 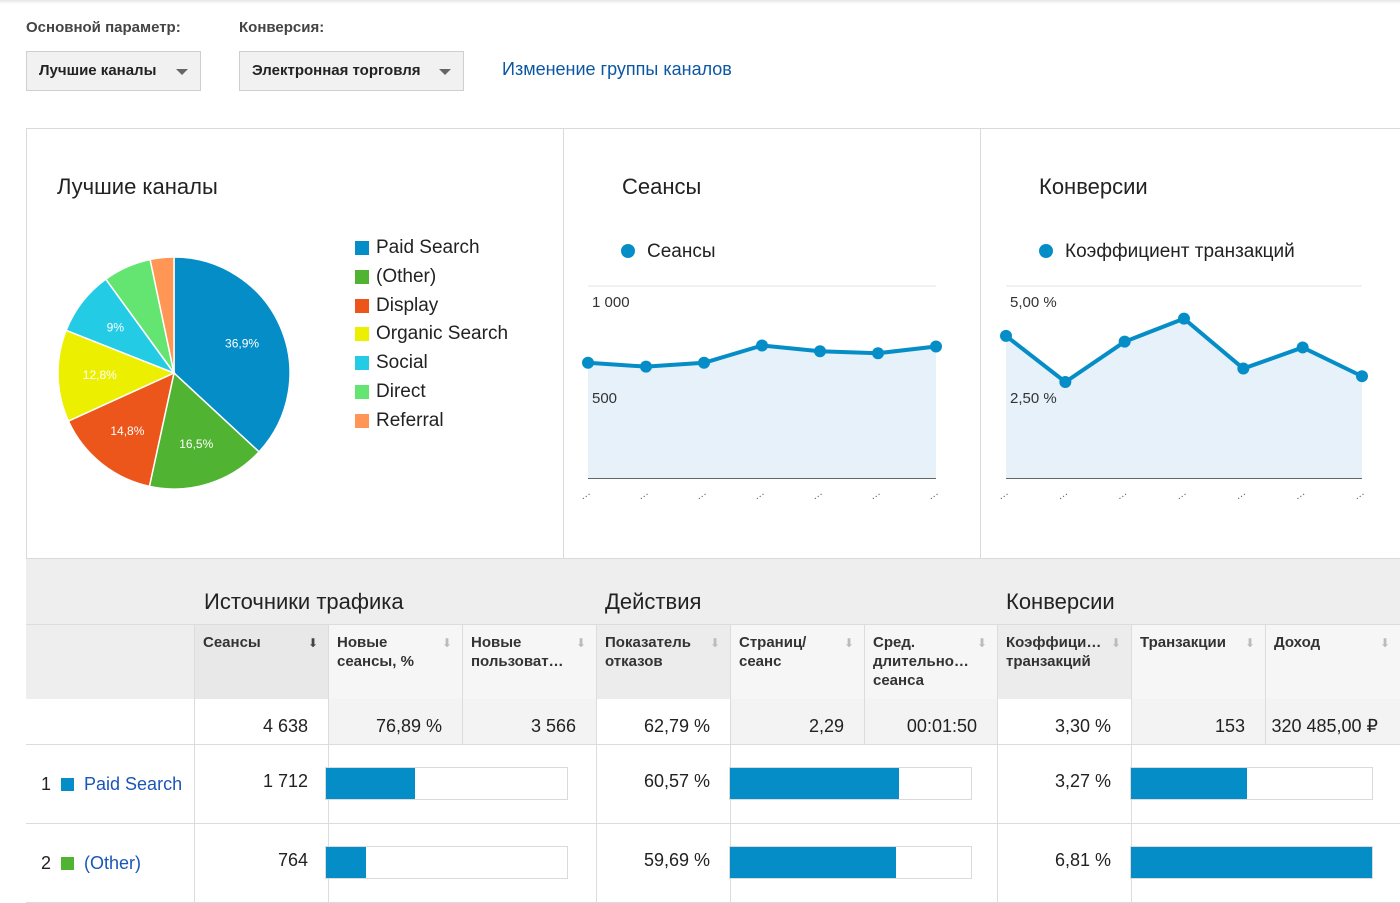 What do you see at coordinates (100, 375) in the screenshot?
I see `pie-slice-label: 12,8%` at bounding box center [100, 375].